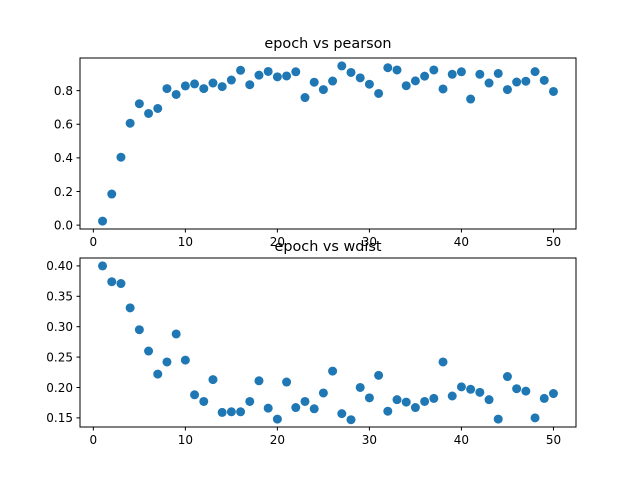 The image size is (640, 480). I want to click on pearson-ytick-label-0: 0.0, so click(63, 225).